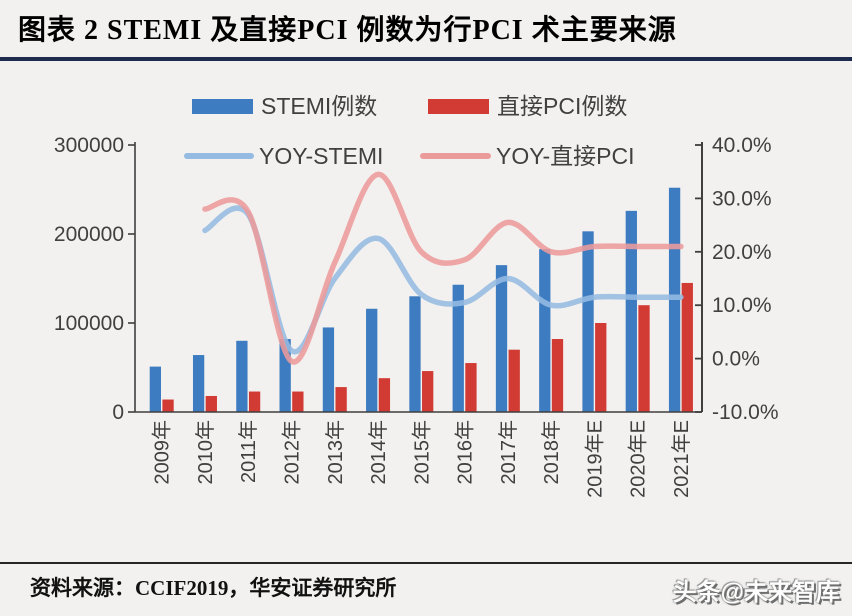  Describe the element at coordinates (557, 375) in the screenshot. I see `bar-pci-2018年` at that location.